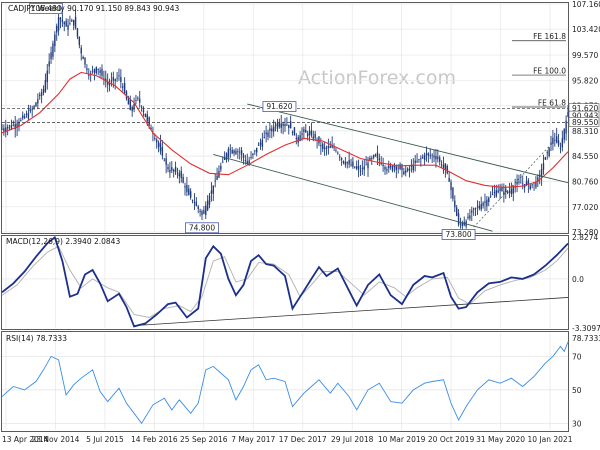 This screenshot has width=600, height=450. Describe the element at coordinates (585, 80) in the screenshot. I see `price-y-tick-label: 95.820` at that location.